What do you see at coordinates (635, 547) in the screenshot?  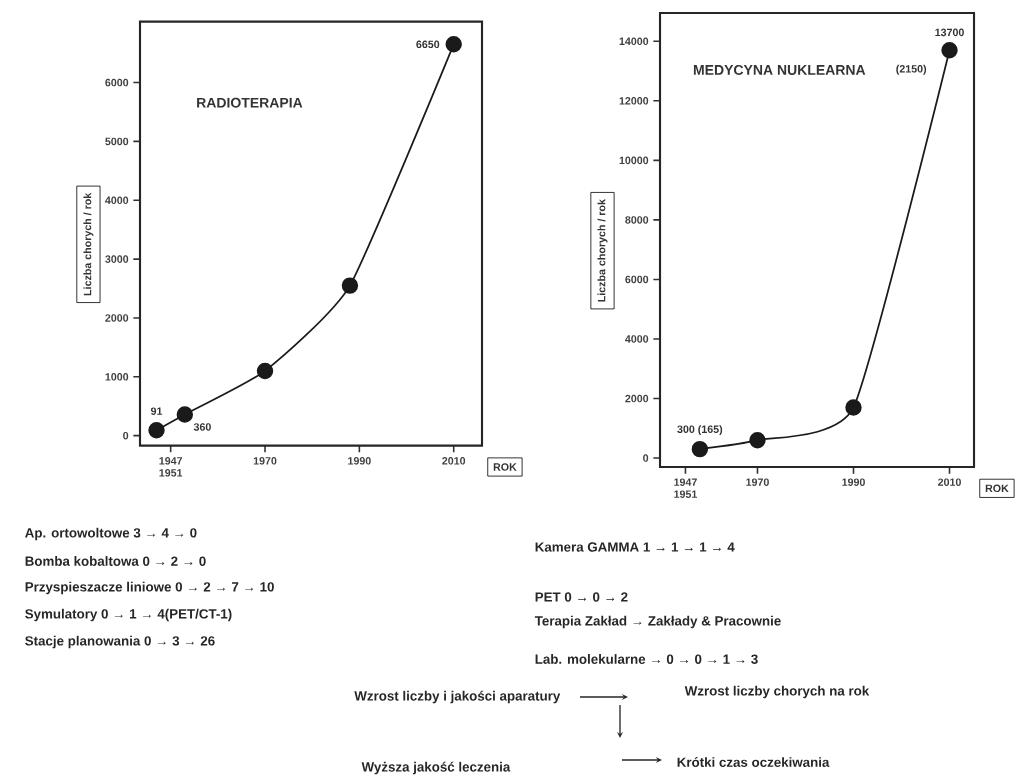 I see `text: Kamera GAMMA 1 → 1 → 1 → 4` at bounding box center [635, 547].